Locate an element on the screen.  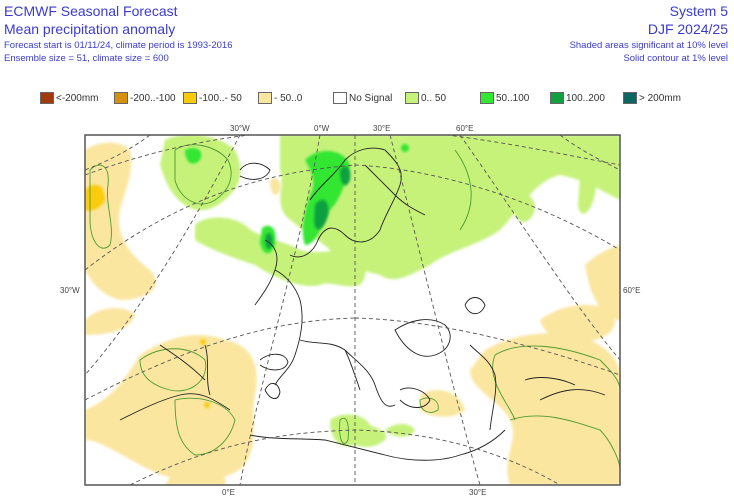
chart-title: ECMWF Seasonal Forecast is located at coordinates (91, 11).